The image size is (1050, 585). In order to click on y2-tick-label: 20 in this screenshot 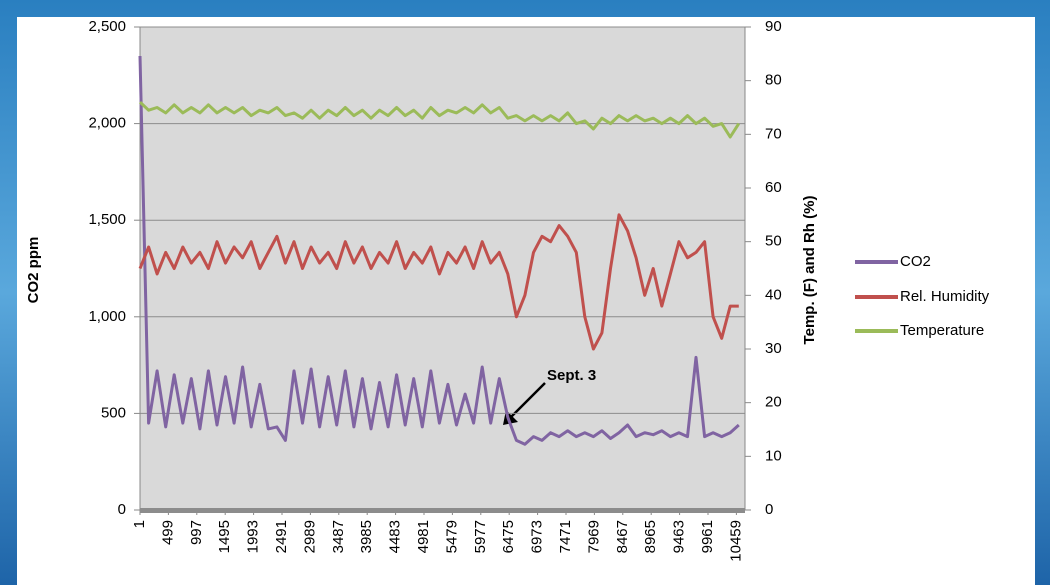, I will do `click(773, 402)`.